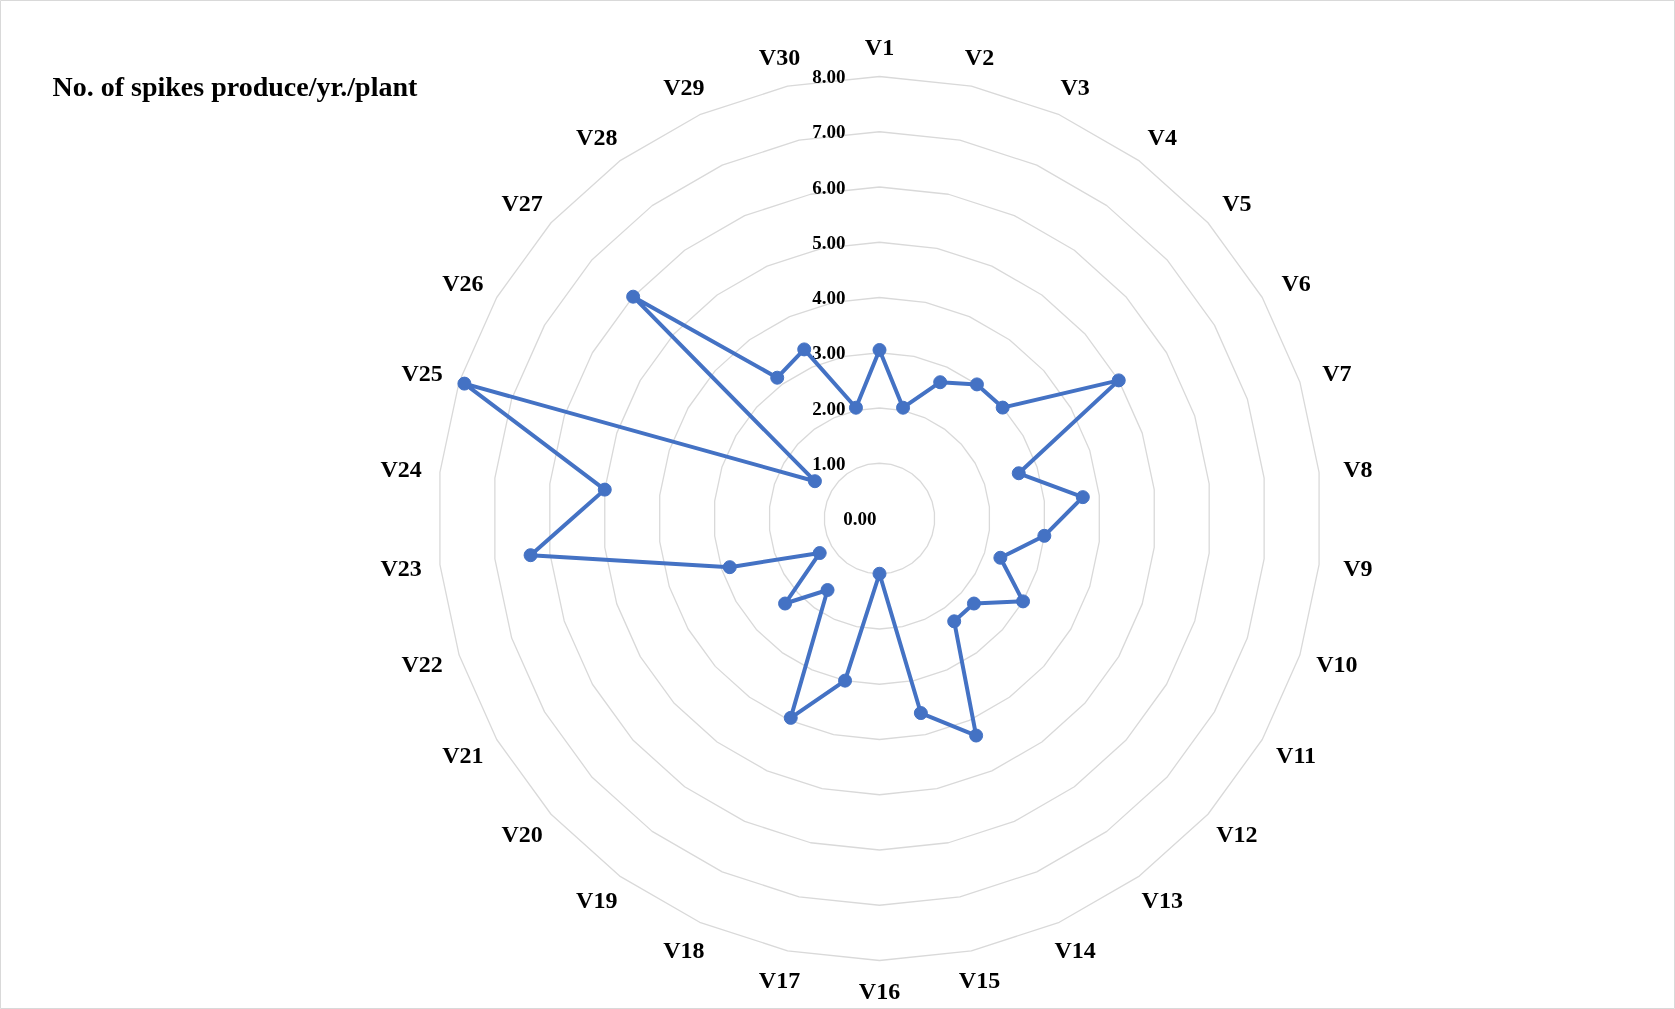  Describe the element at coordinates (879, 46) in the screenshot. I see `spoke-label: V1` at that location.